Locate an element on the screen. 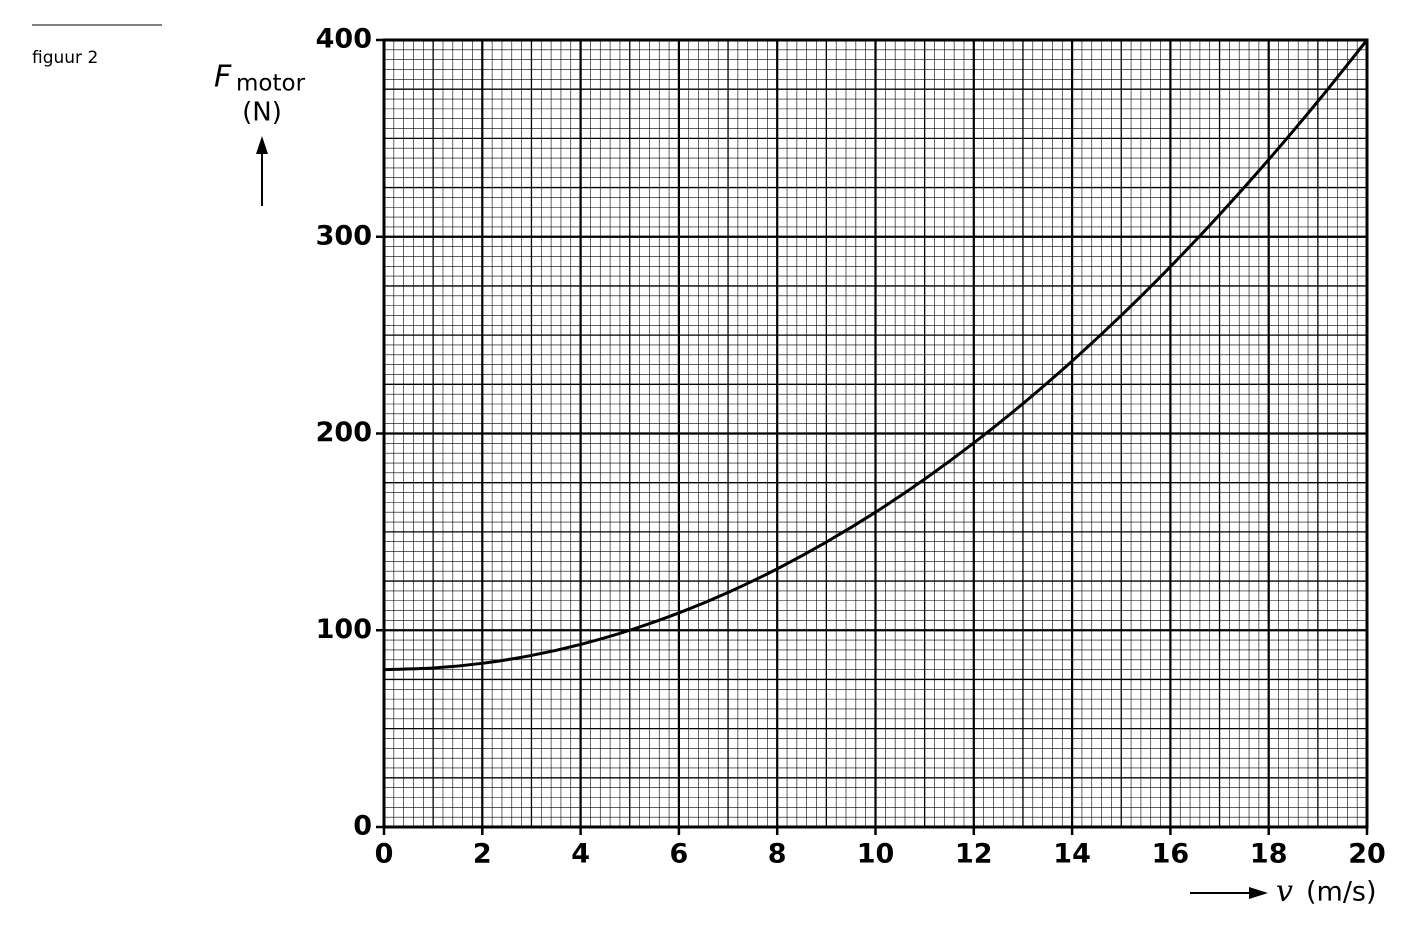  x-tick-label: 12 is located at coordinates (974, 854).